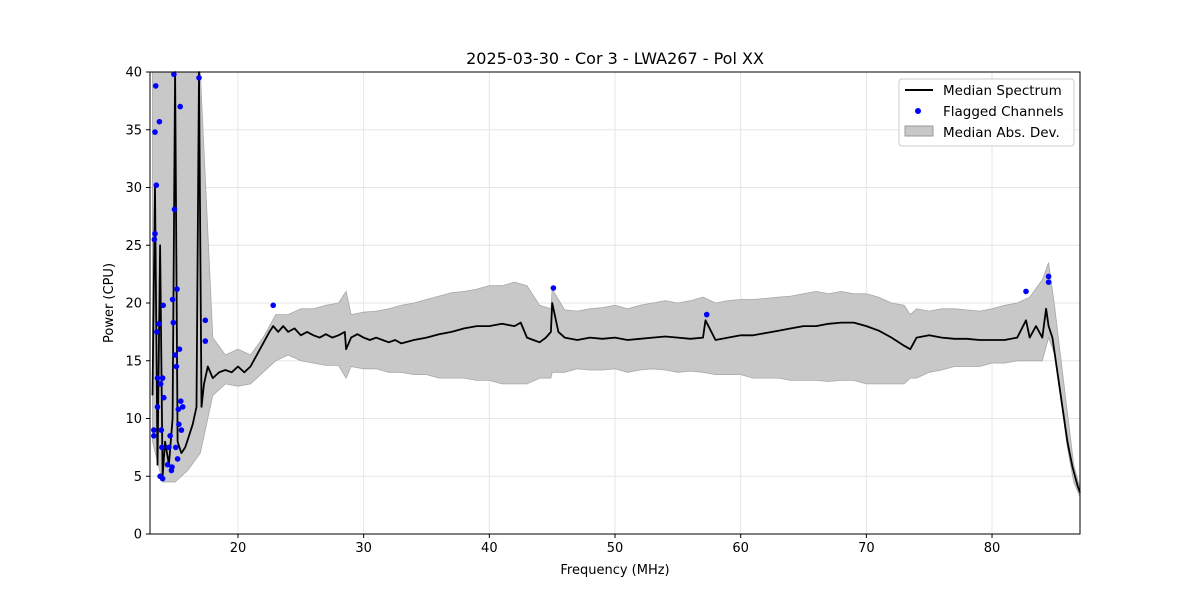 The width and height of the screenshot is (1200, 600). Describe the element at coordinates (866, 548) in the screenshot. I see `x-tick-label: 70` at that location.